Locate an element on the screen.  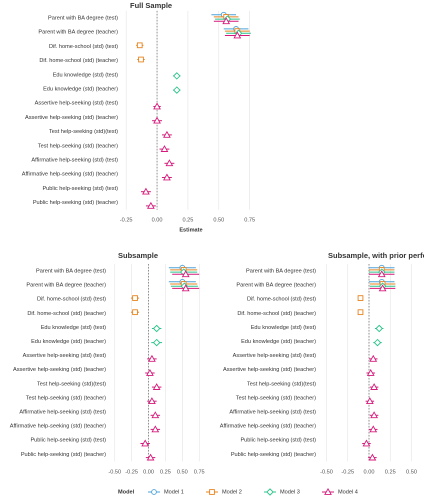
panel-title: Subsample is located at coordinates (138, 255).